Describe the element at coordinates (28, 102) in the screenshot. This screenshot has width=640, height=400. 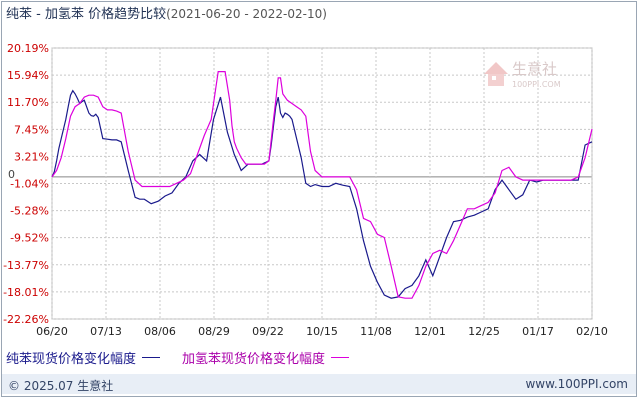
I see `y-tick-label: 11.70%` at that location.